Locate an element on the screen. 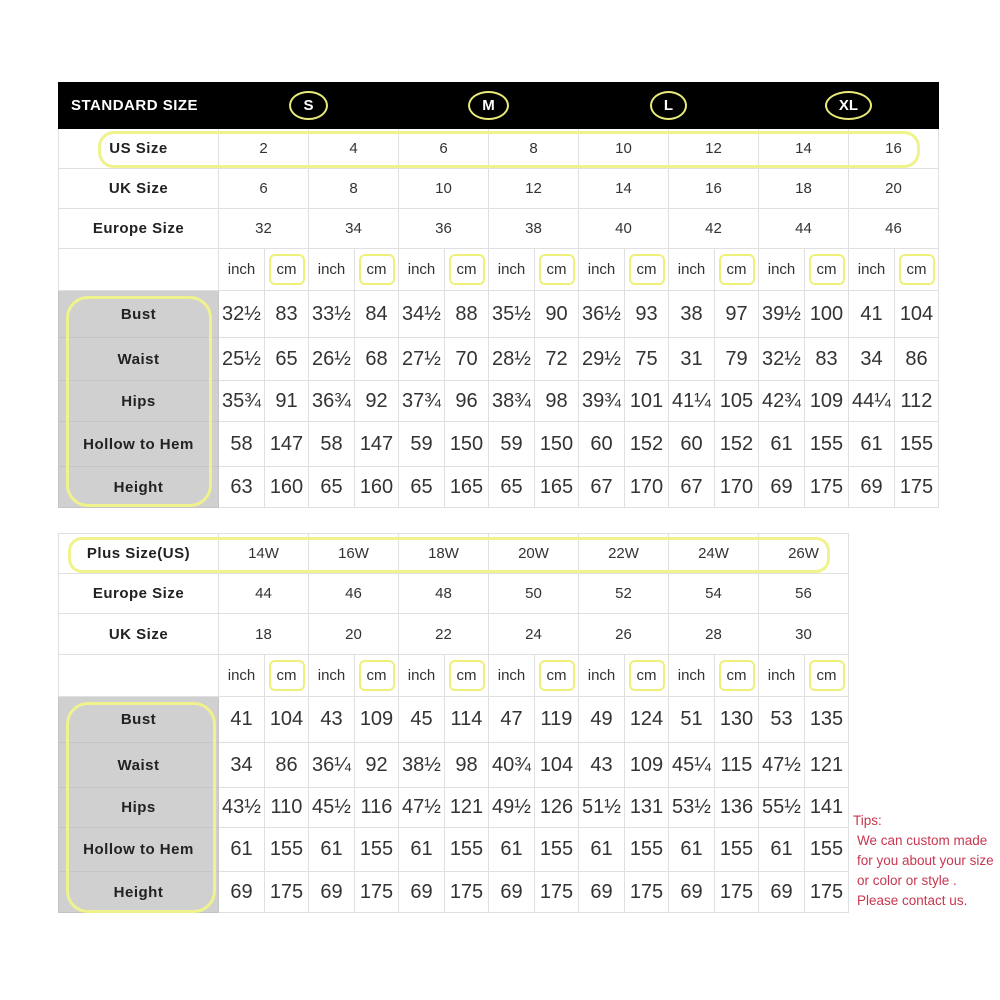 The image size is (1000, 1000). measurement-value: 42¾ is located at coordinates (781, 401).